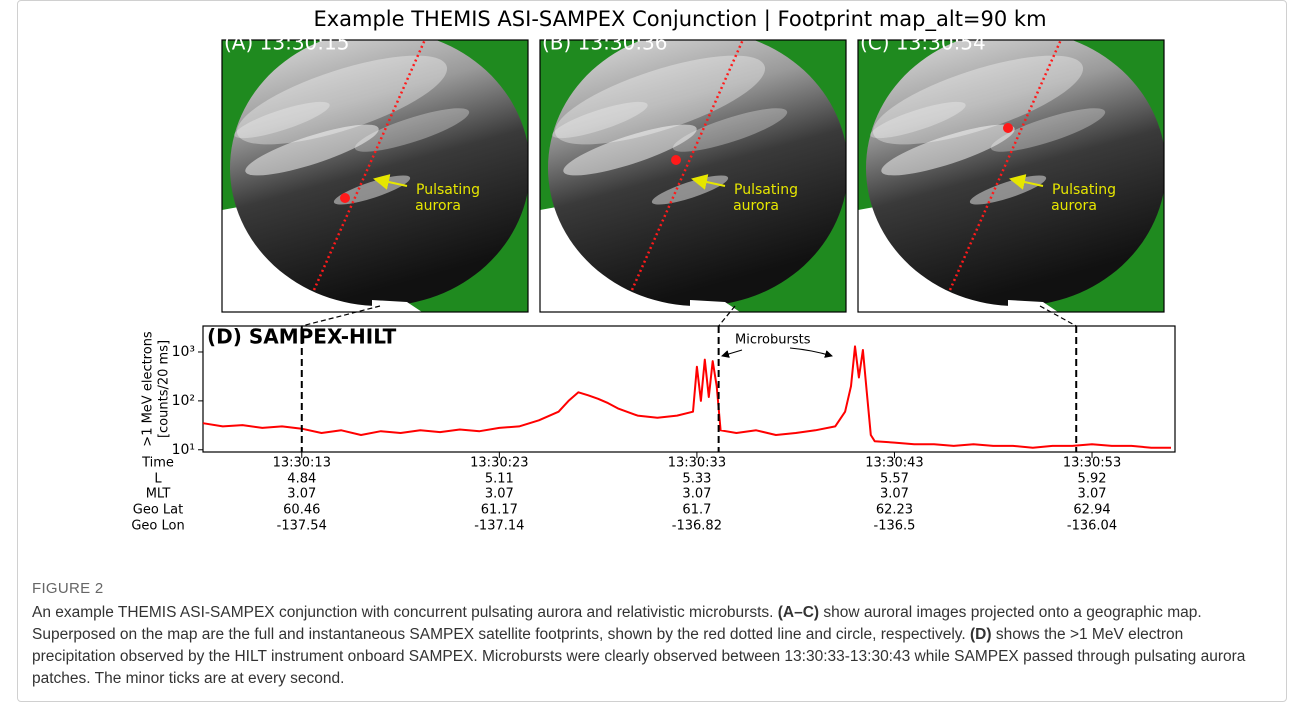 The height and width of the screenshot is (704, 1290). Describe the element at coordinates (148, 389) in the screenshot. I see `y-axis-label: >1 MeV electrons` at that location.